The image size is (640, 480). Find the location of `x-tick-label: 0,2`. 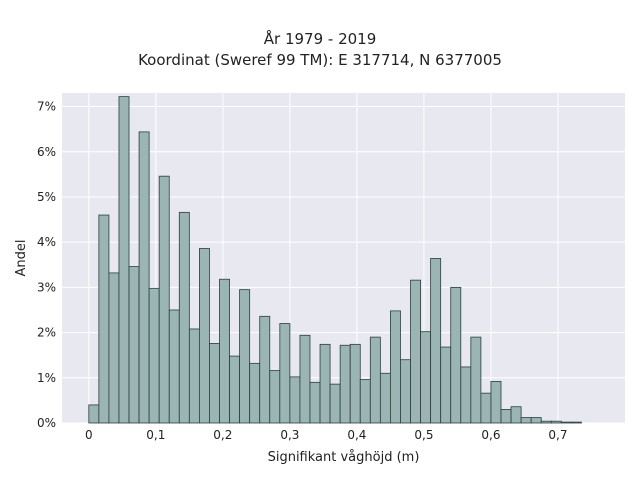

x-tick-label: 0,2 is located at coordinates (222, 435).